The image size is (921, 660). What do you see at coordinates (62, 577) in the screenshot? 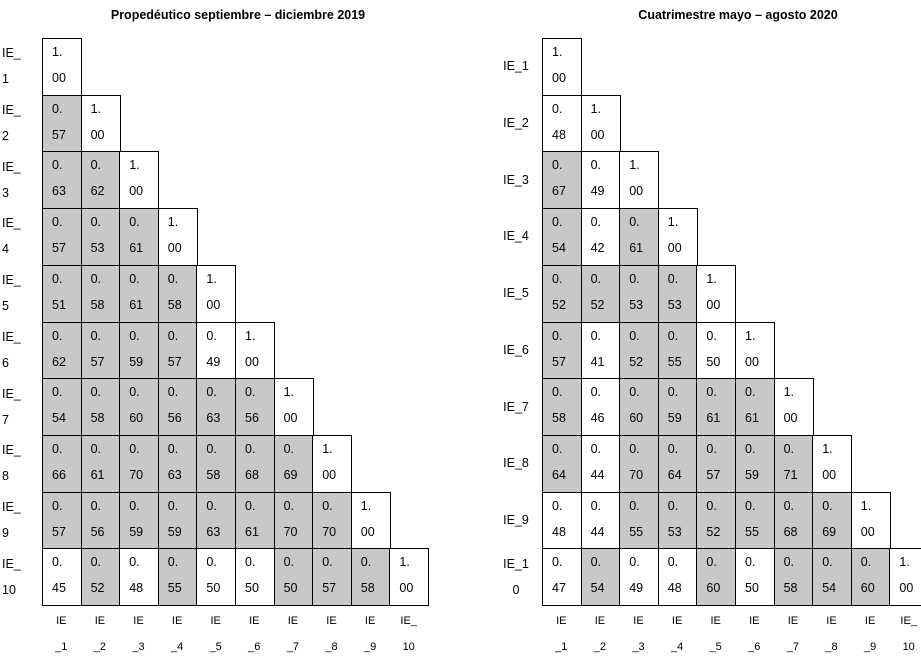
I see `matrix-cell: 0. 45` at bounding box center [62, 577].